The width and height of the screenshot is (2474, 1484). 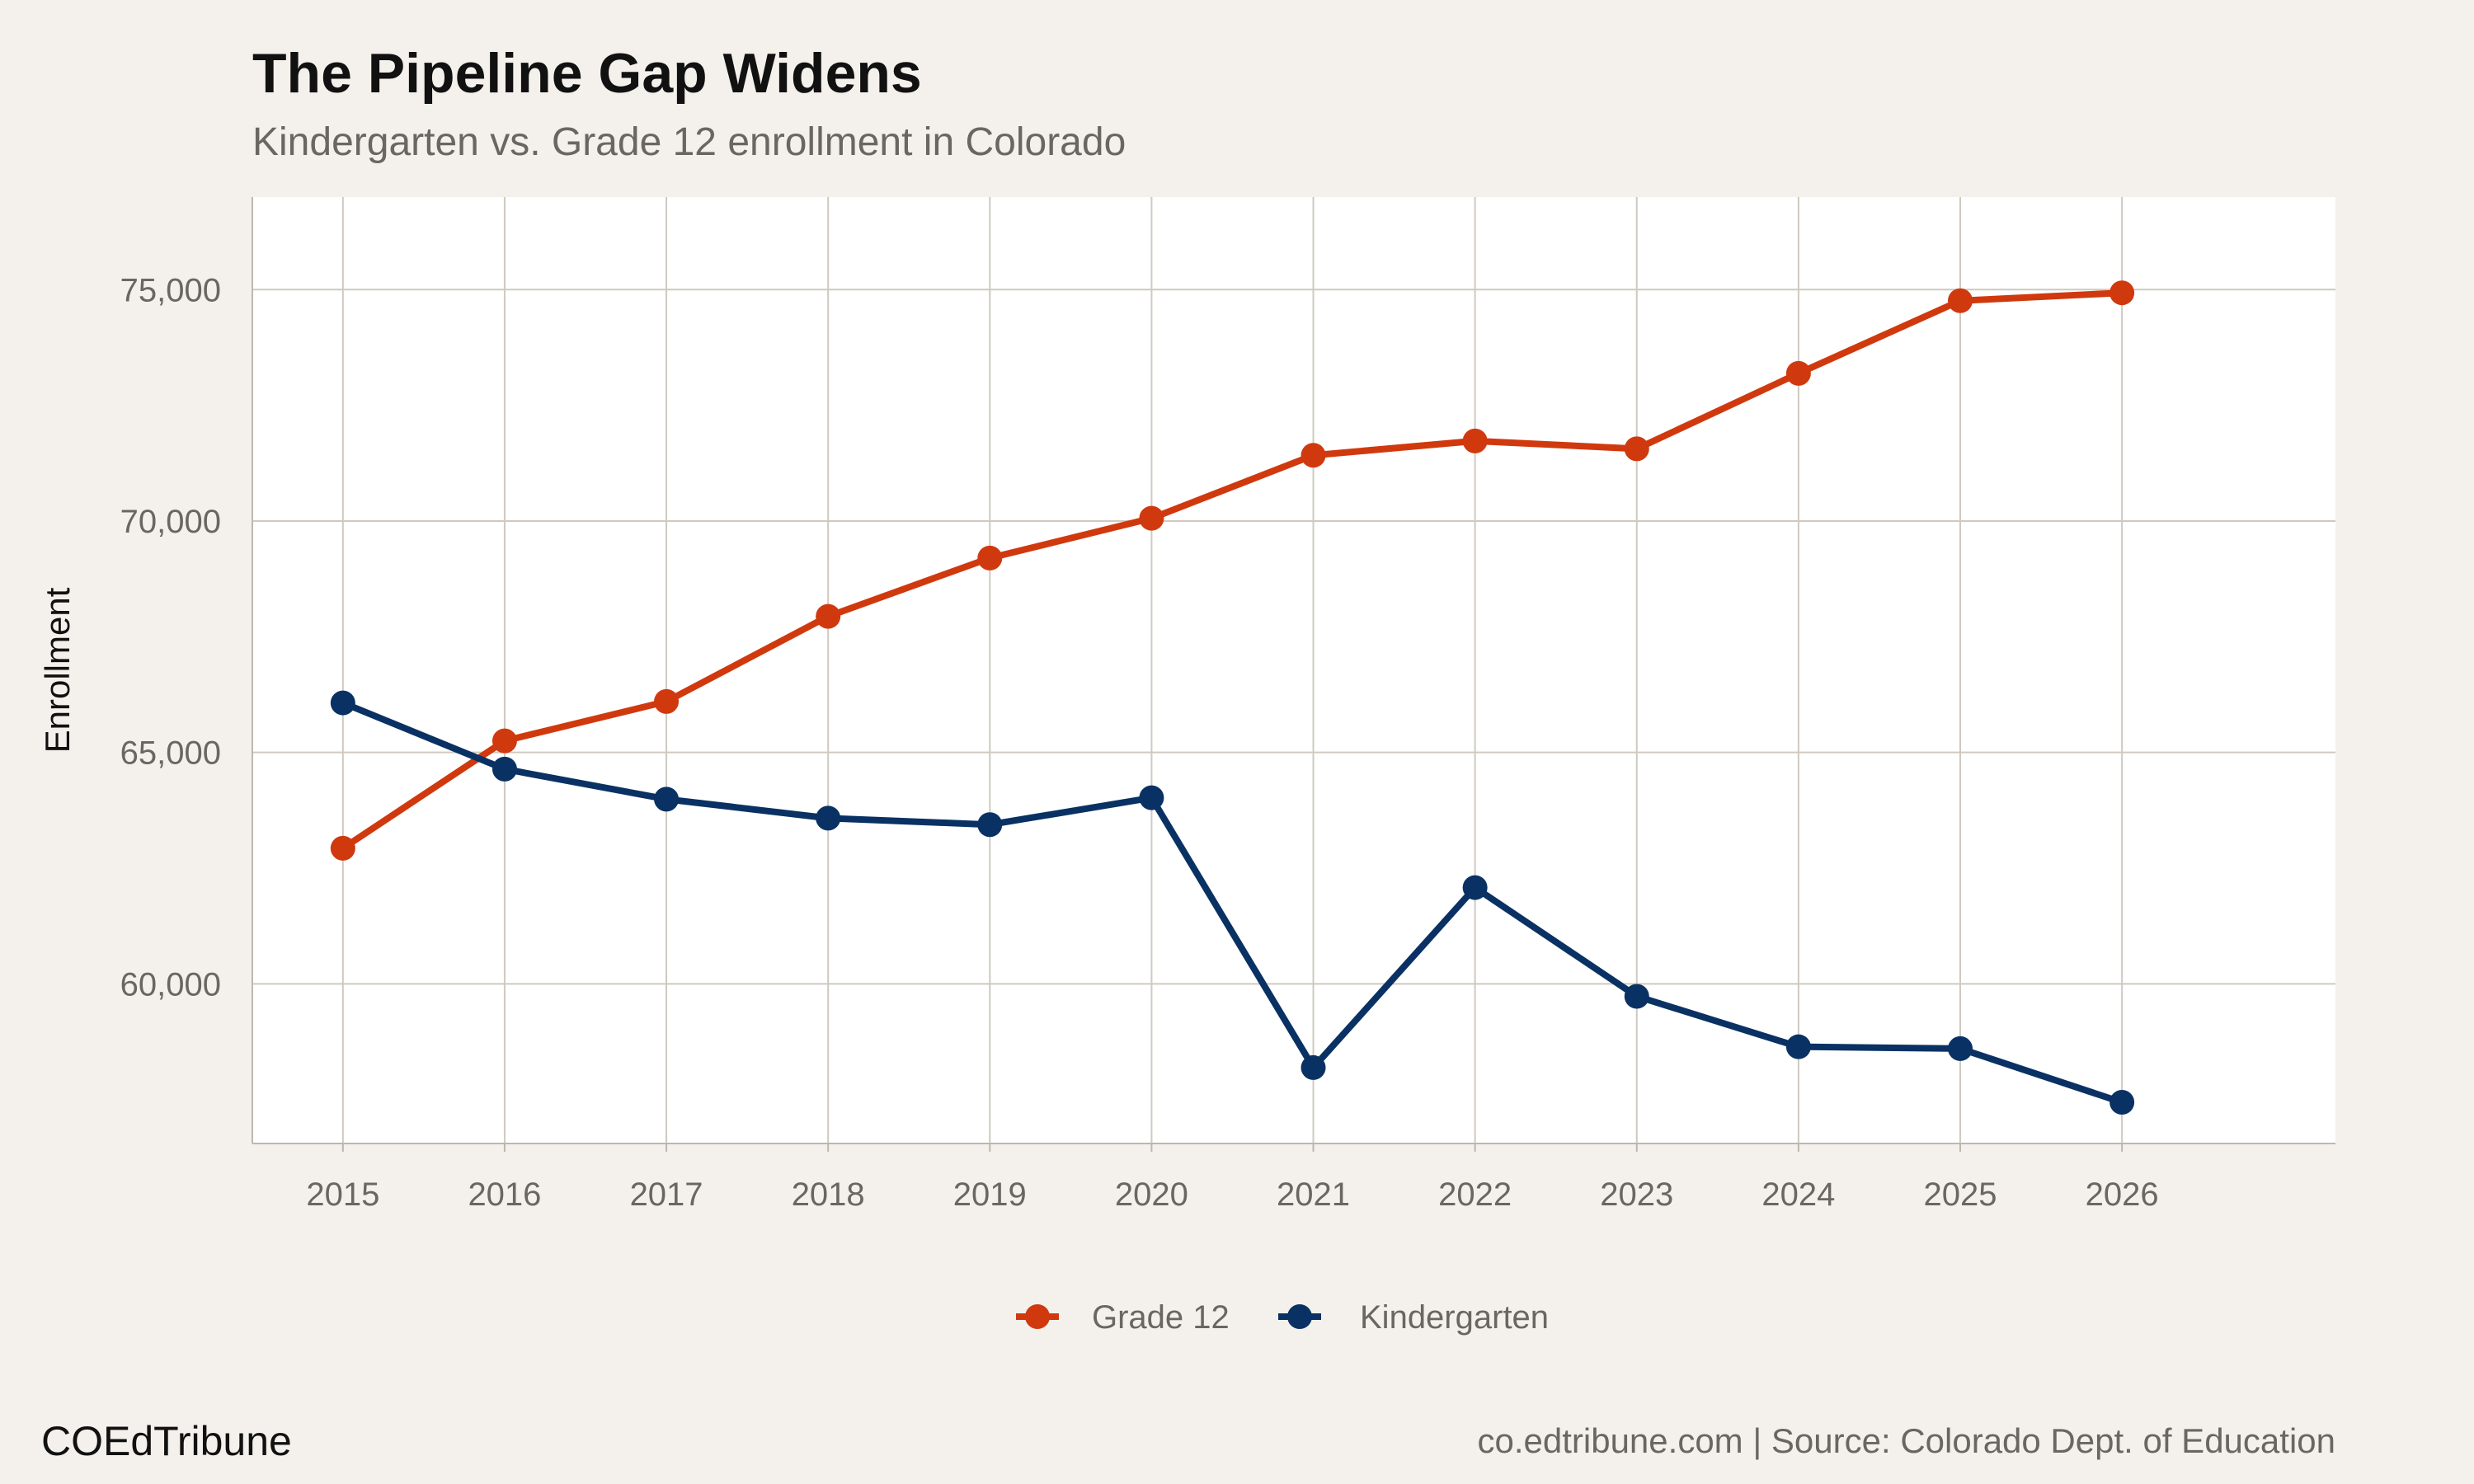 What do you see at coordinates (170, 522) in the screenshot?
I see `y-tick-label: 70,000` at bounding box center [170, 522].